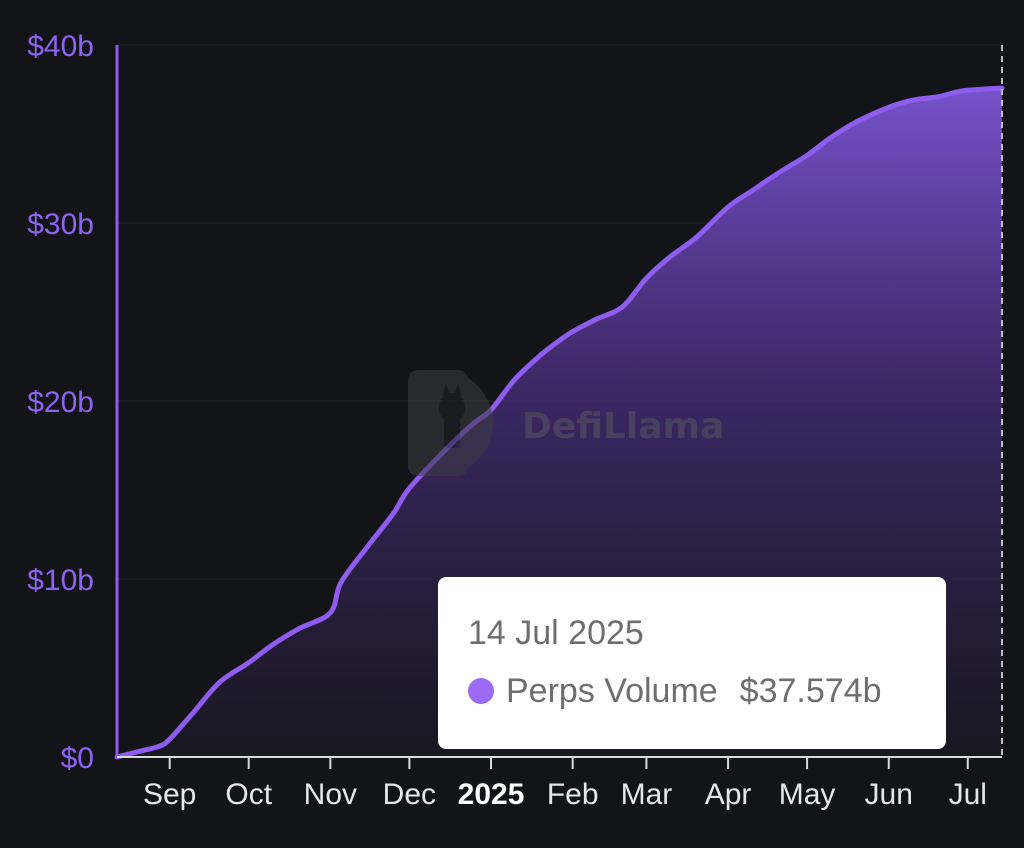 Image resolution: width=1024 pixels, height=848 pixels. What do you see at coordinates (60, 580) in the screenshot?
I see `y-tick-label: $10b` at bounding box center [60, 580].